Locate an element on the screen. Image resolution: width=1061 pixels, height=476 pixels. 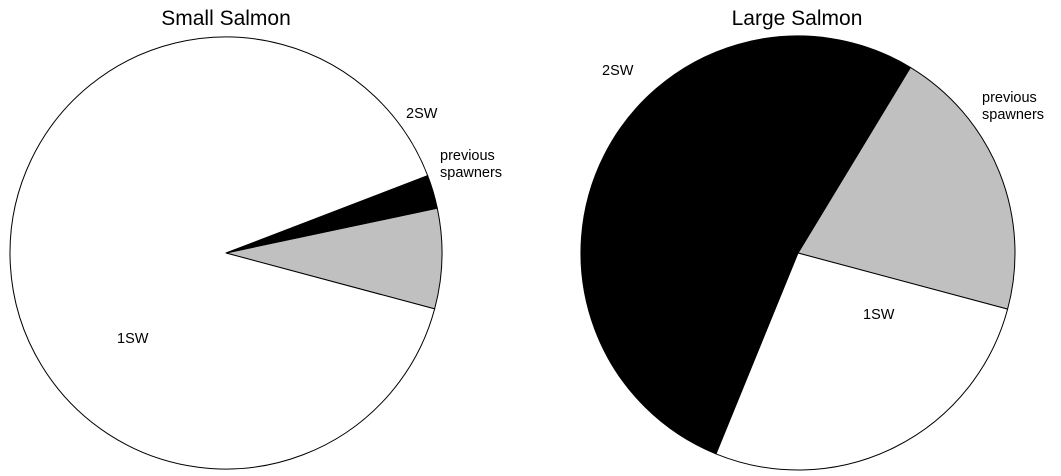
small-salmon-label-1sw: 1SW is located at coordinates (133, 339).